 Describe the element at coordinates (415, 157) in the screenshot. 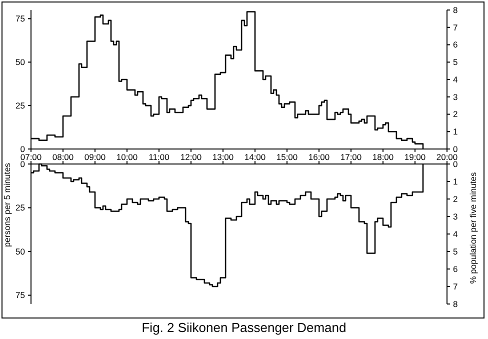

I see `x-tick-label: 19:00` at that location.